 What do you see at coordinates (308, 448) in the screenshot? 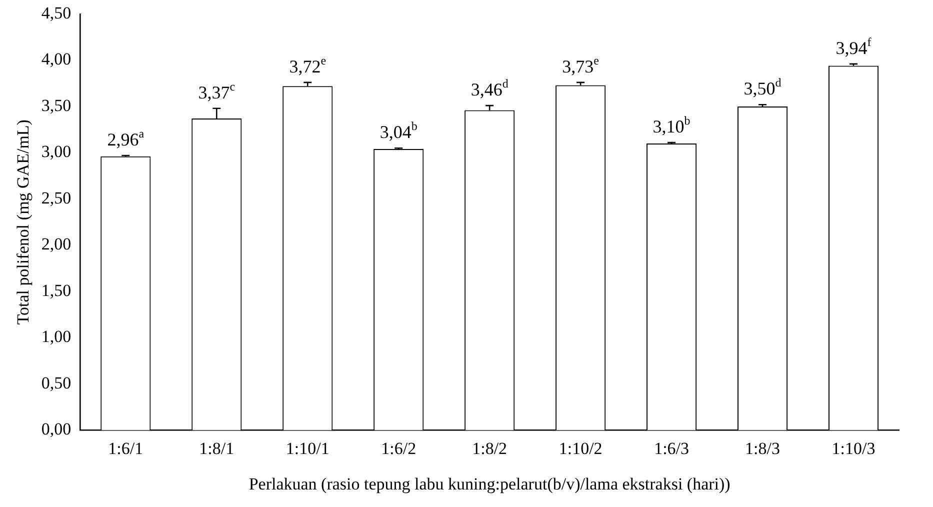
I see `x-tick-label: 1:10/1` at bounding box center [308, 448].